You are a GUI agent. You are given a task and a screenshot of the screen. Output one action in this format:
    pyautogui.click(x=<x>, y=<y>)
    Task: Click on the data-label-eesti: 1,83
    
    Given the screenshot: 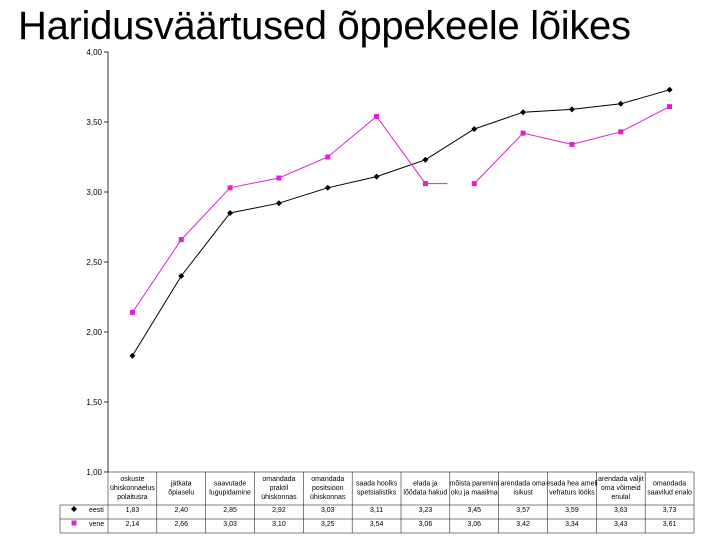 What is the action you would take?
    pyautogui.click(x=133, y=510)
    